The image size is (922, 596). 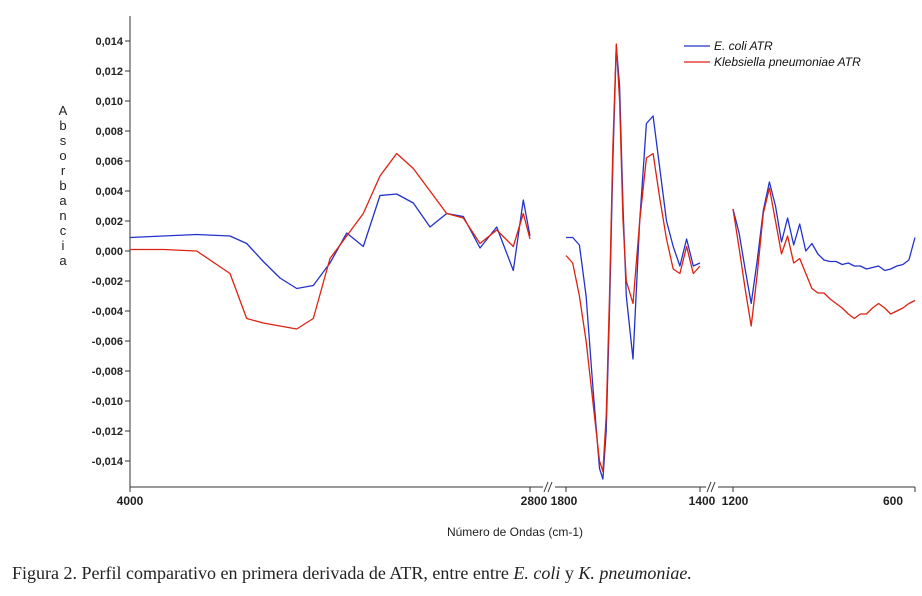 I want to click on caption-species-2: K. pneumoniae., so click(x=635, y=573).